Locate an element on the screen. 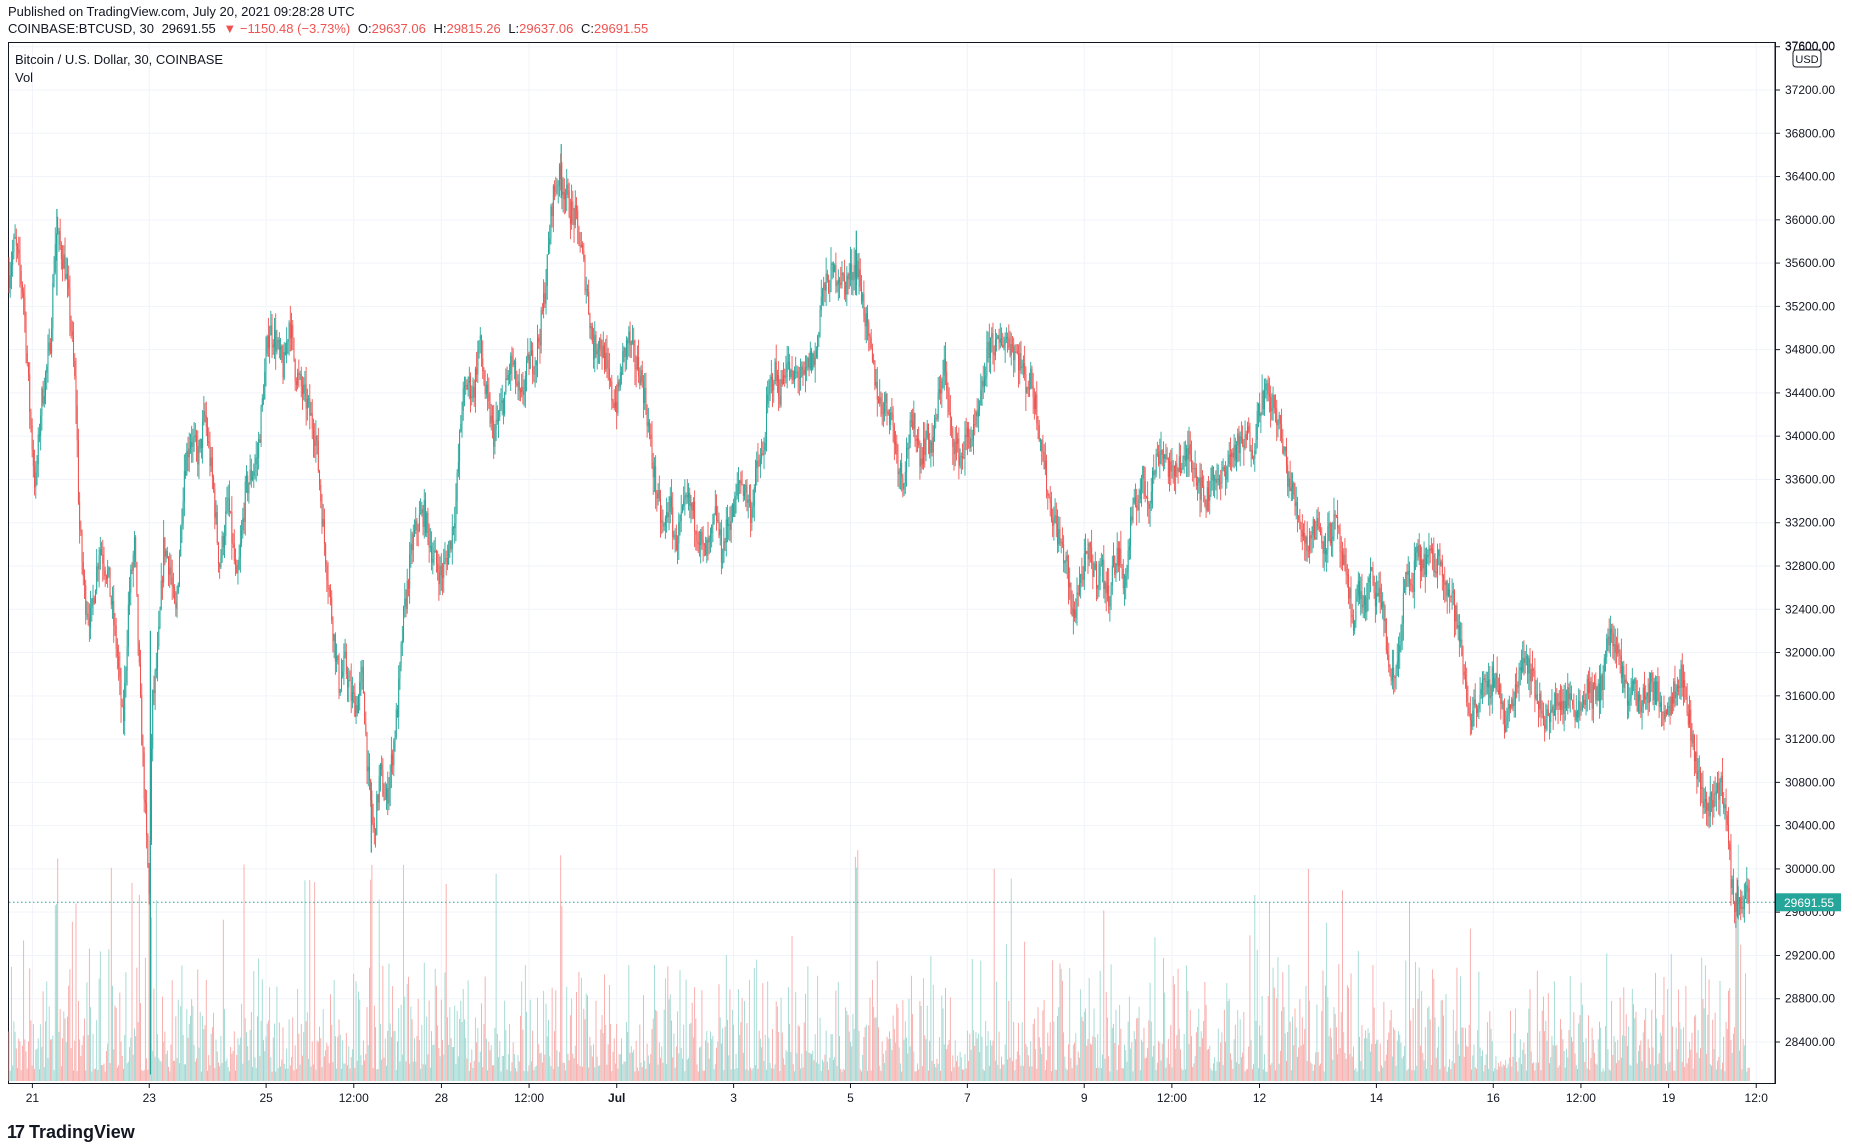 This screenshot has height=1148, width=1852. price-tick-label: 28400.00 is located at coordinates (1810, 1042).